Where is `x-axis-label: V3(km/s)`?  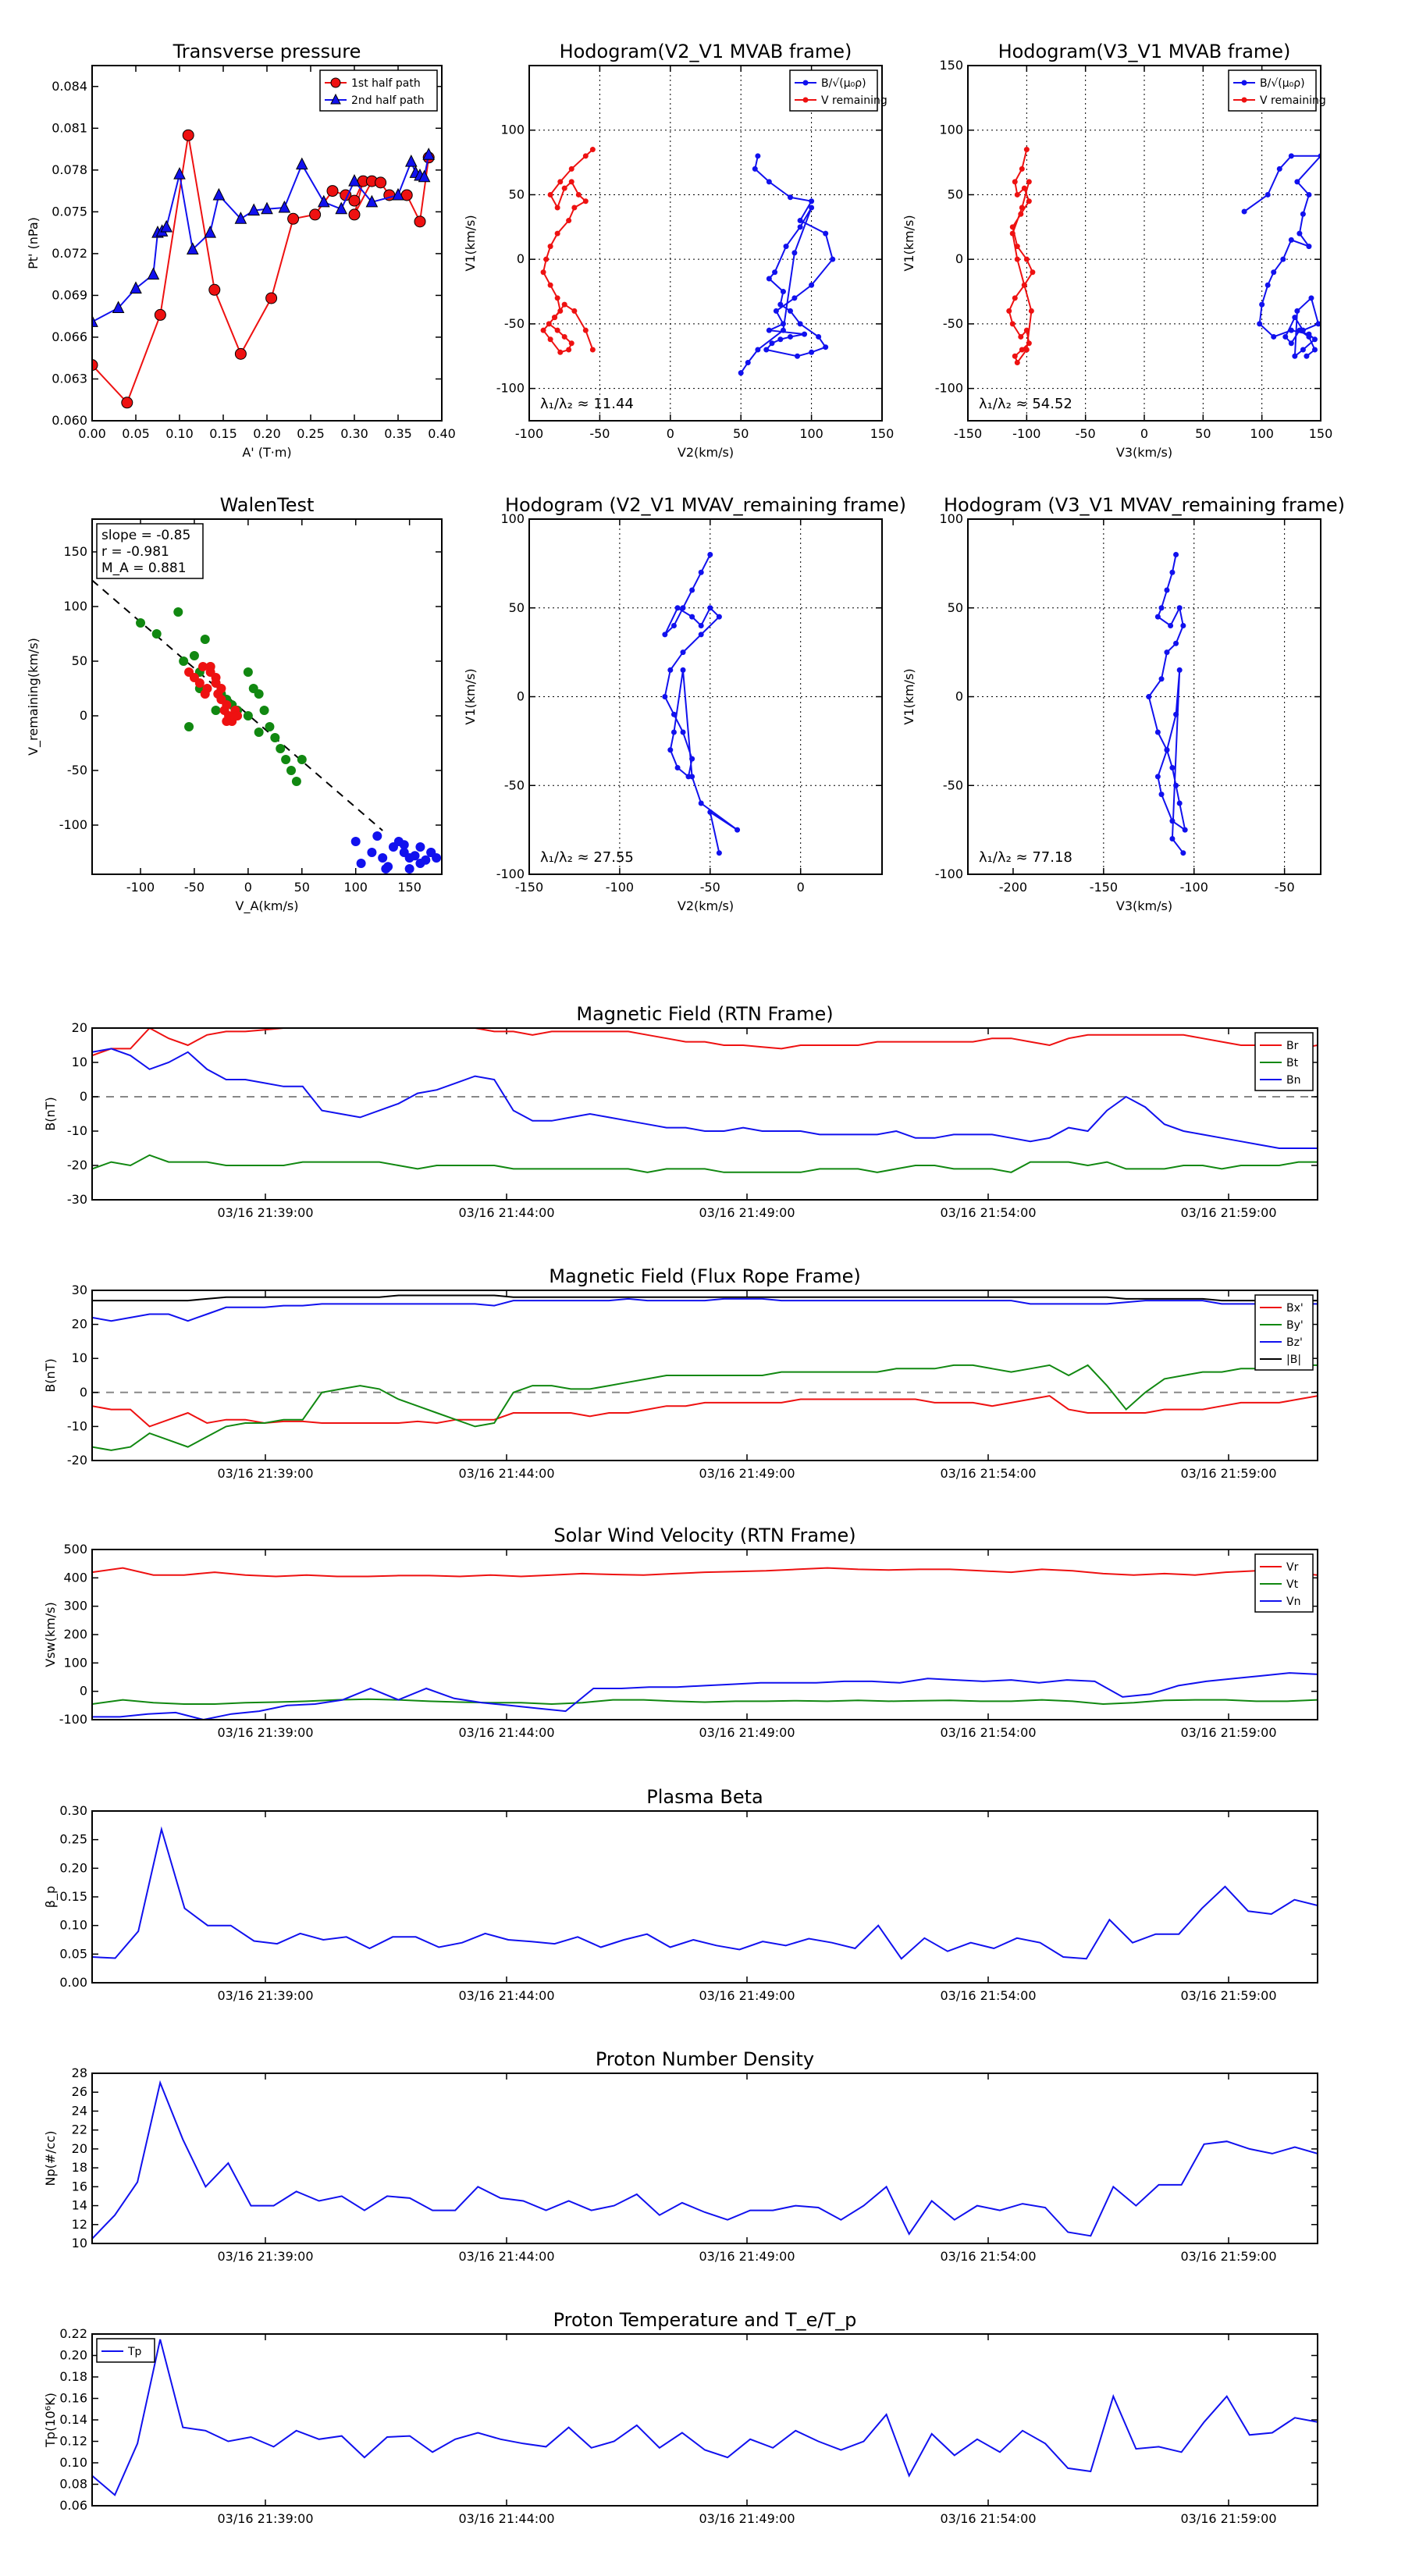 x-axis-label: V3(km/s) is located at coordinates (1144, 905).